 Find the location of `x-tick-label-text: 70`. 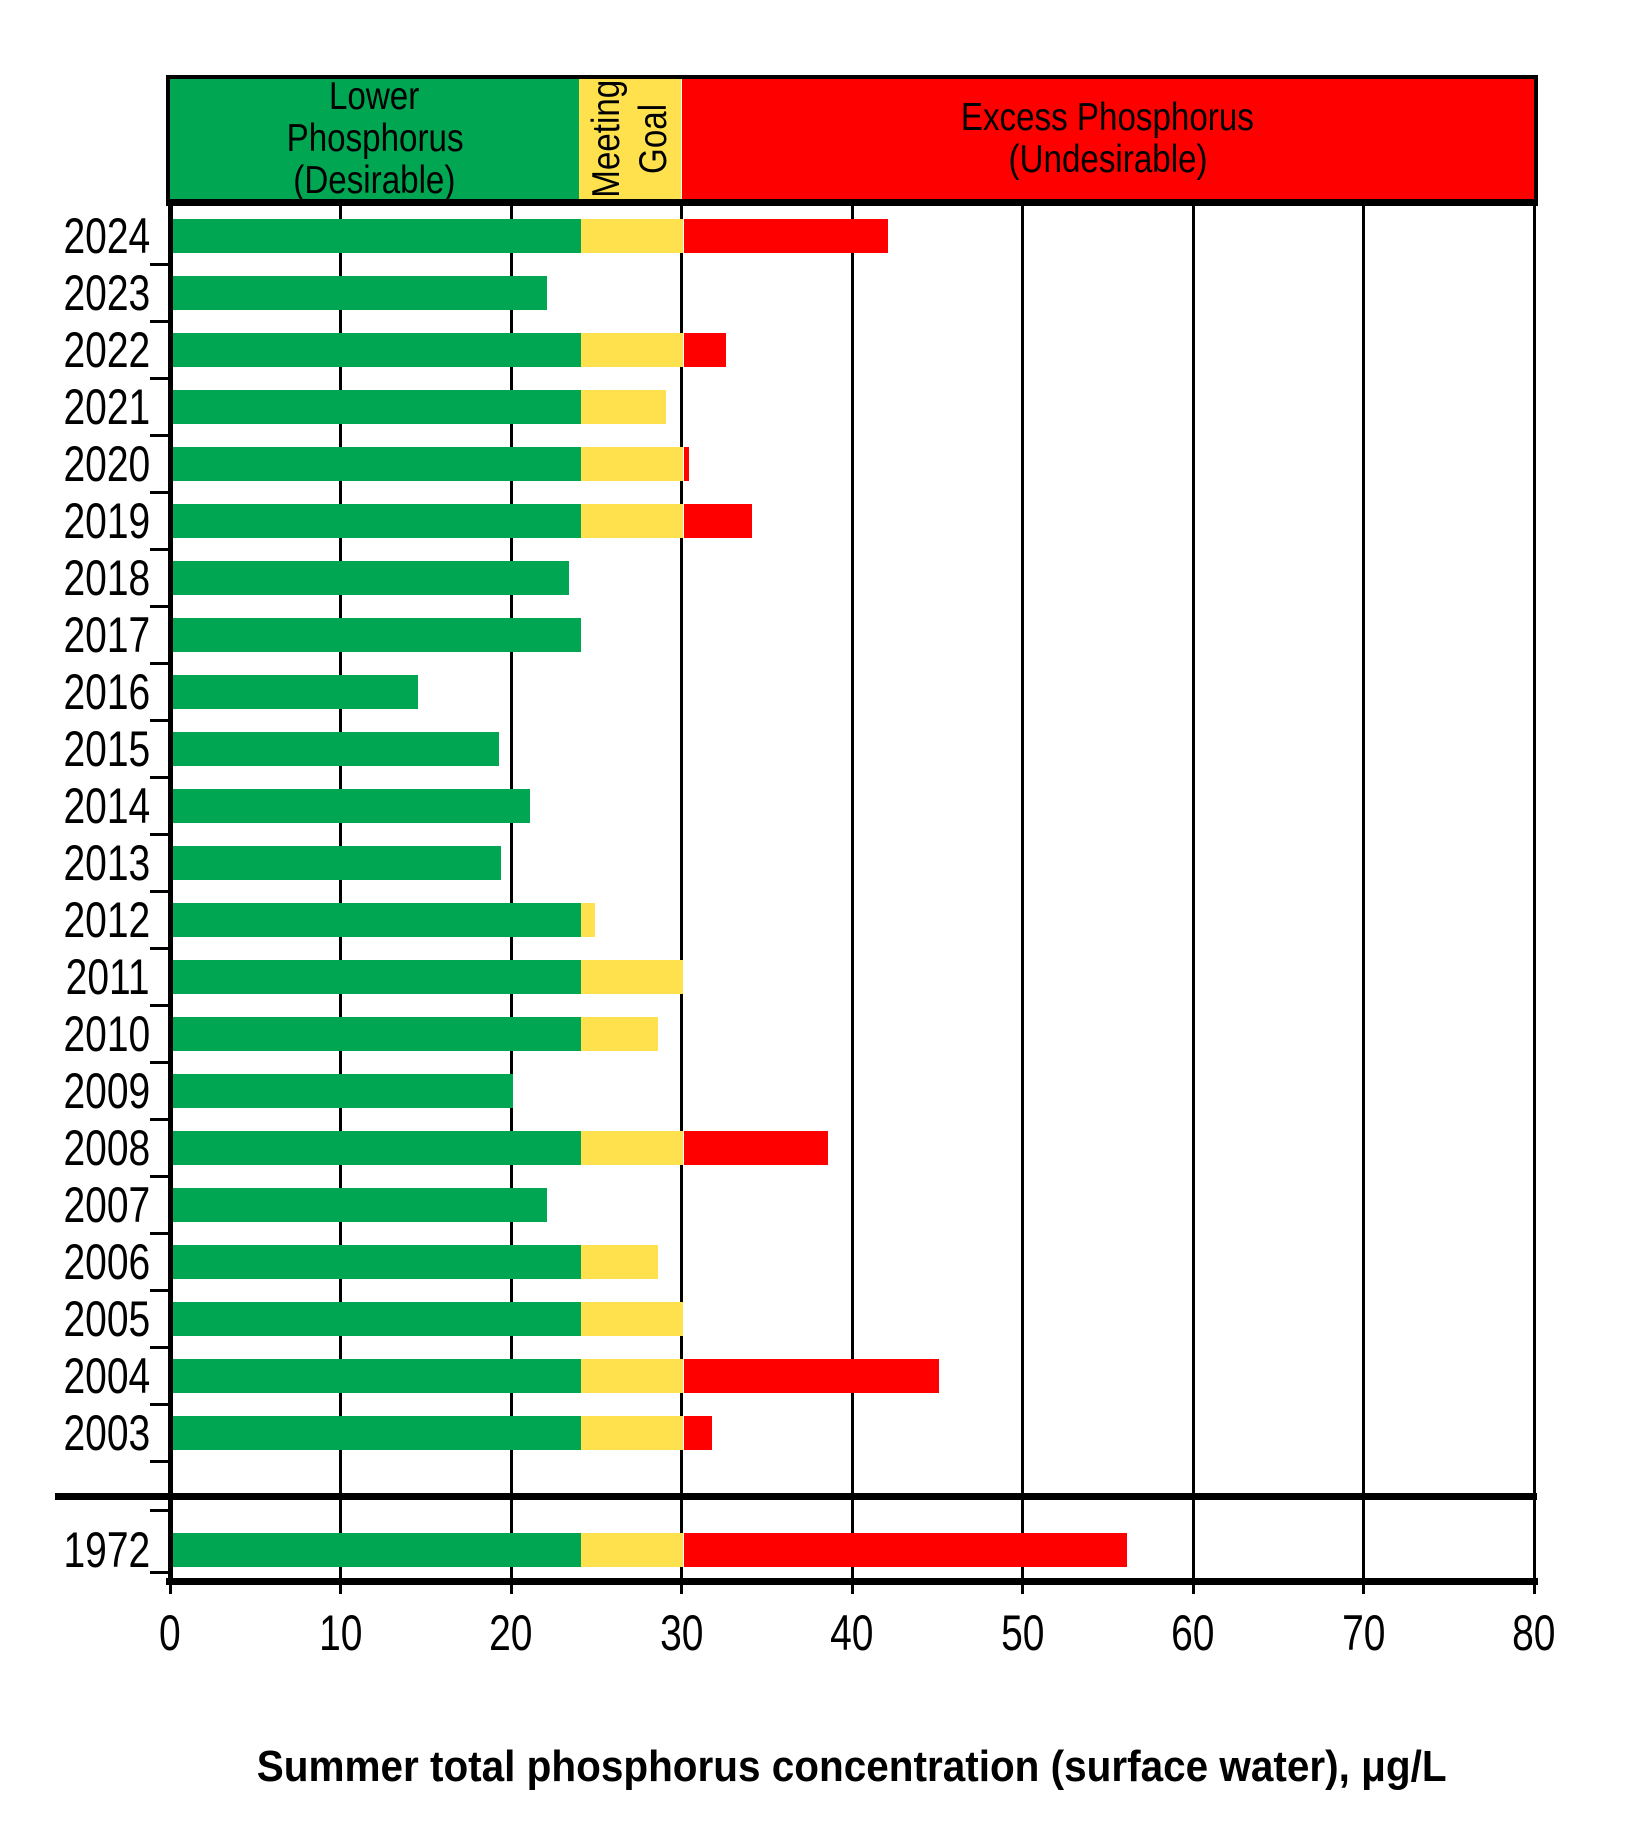

x-tick-label-text: 70 is located at coordinates (1363, 1633).